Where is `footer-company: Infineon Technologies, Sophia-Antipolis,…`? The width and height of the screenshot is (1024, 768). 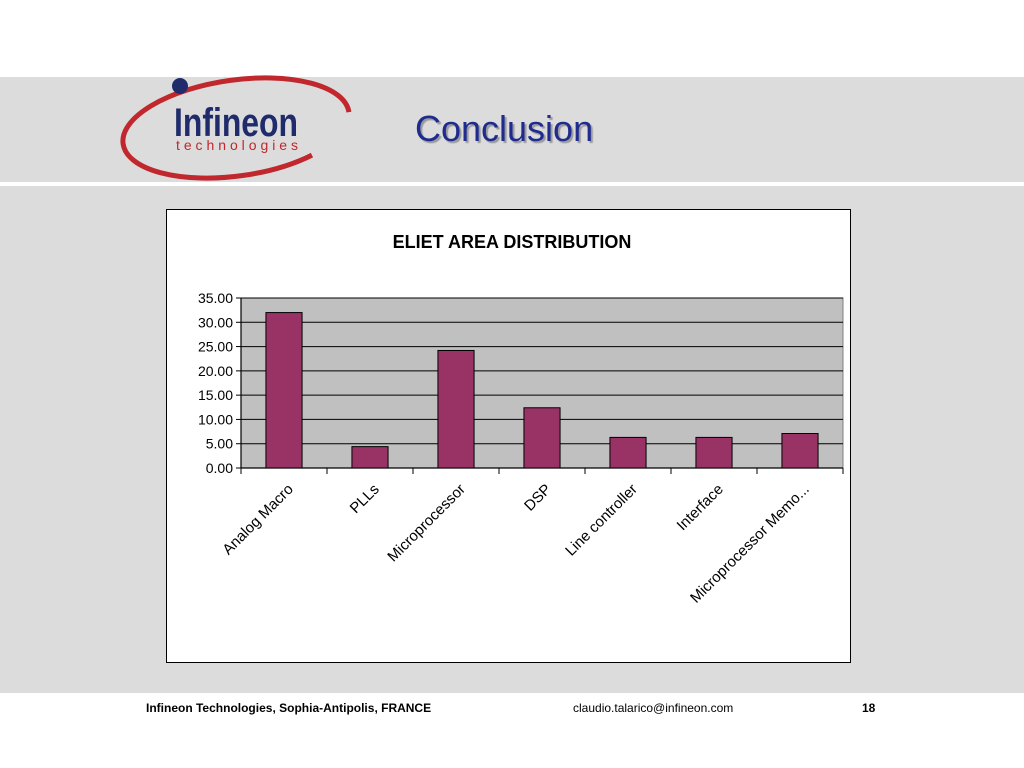 footer-company: Infineon Technologies, Sophia-Antipolis,… is located at coordinates (289, 708).